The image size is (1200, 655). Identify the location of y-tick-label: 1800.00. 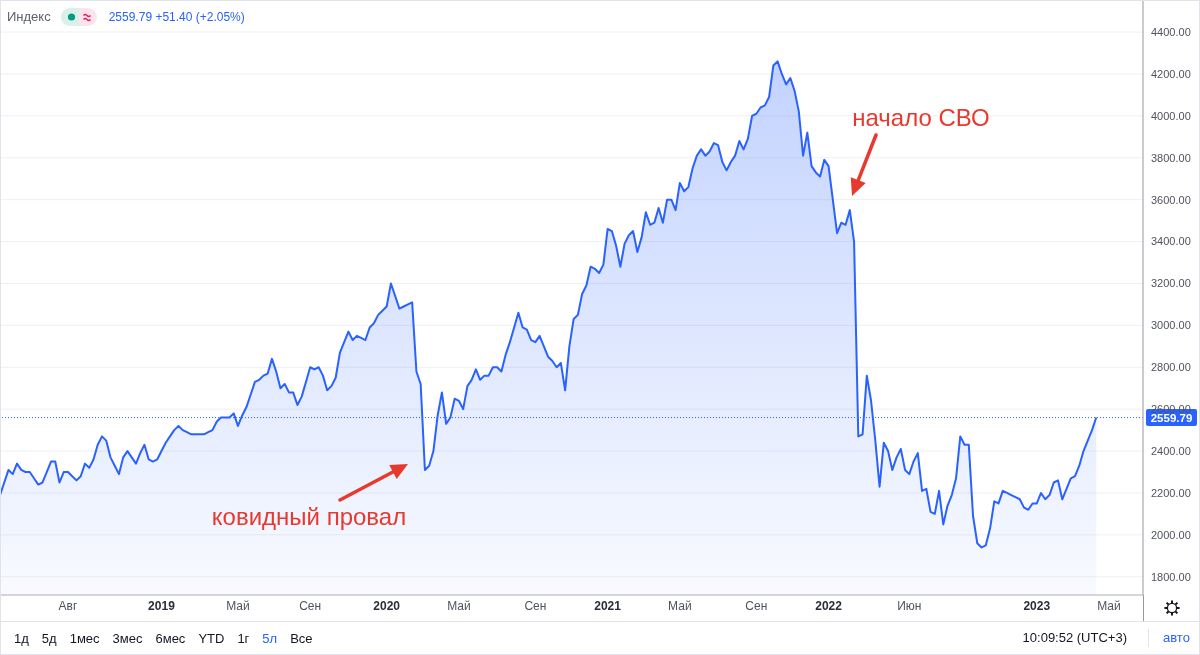
(1171, 576).